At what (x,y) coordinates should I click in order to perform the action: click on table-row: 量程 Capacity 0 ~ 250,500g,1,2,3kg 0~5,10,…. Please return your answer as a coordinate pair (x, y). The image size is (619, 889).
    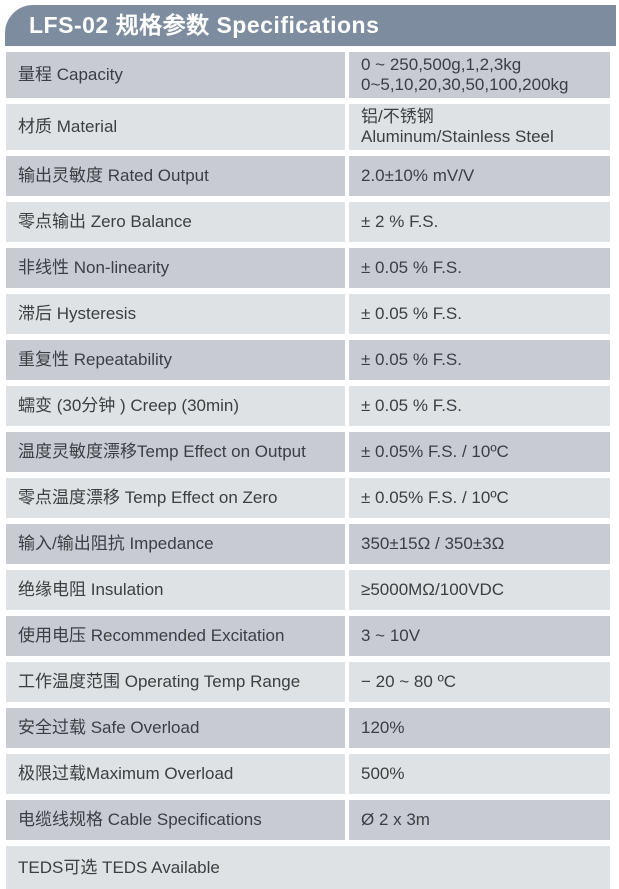
    Looking at the image, I should click on (308, 75).